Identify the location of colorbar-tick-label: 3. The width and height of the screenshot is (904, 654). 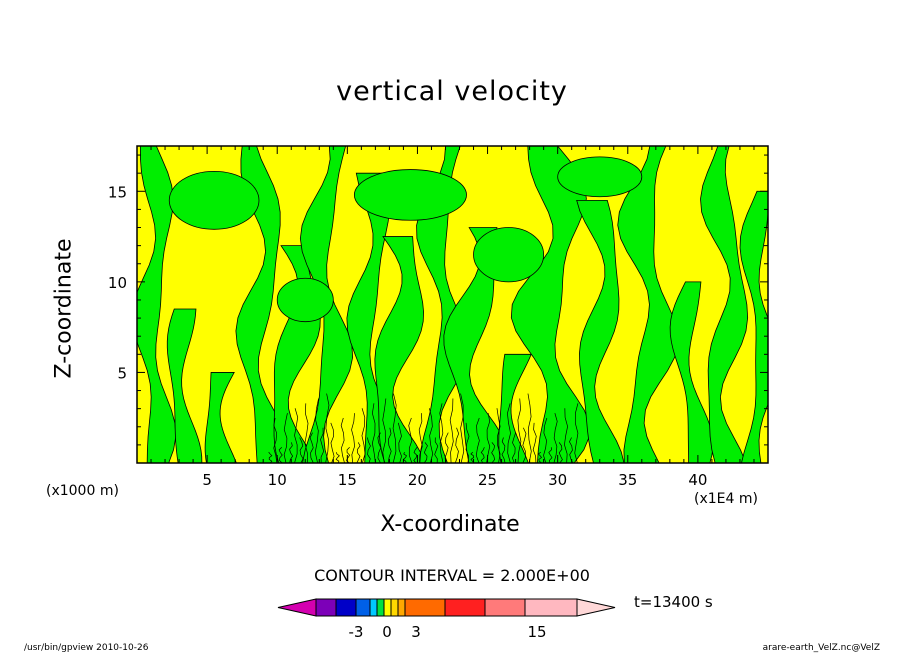
(416, 632).